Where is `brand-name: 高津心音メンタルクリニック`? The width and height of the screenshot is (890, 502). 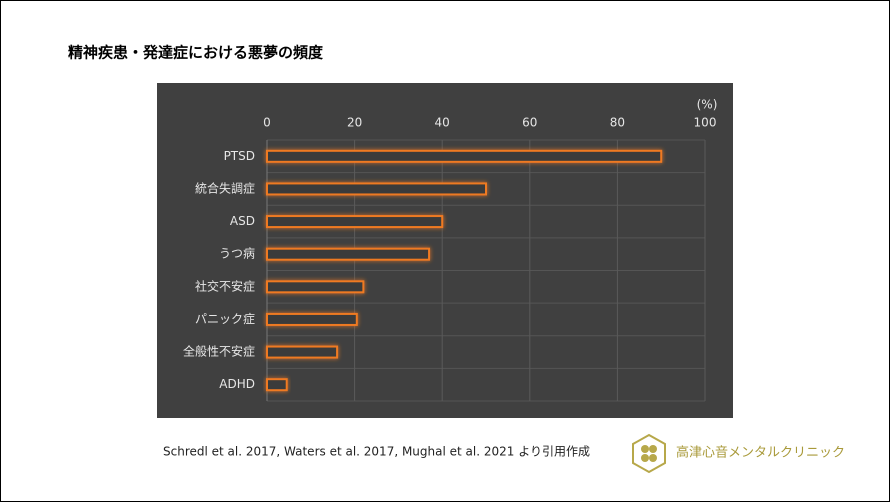 brand-name: 高津心音メンタルクリニック is located at coordinates (760, 453).